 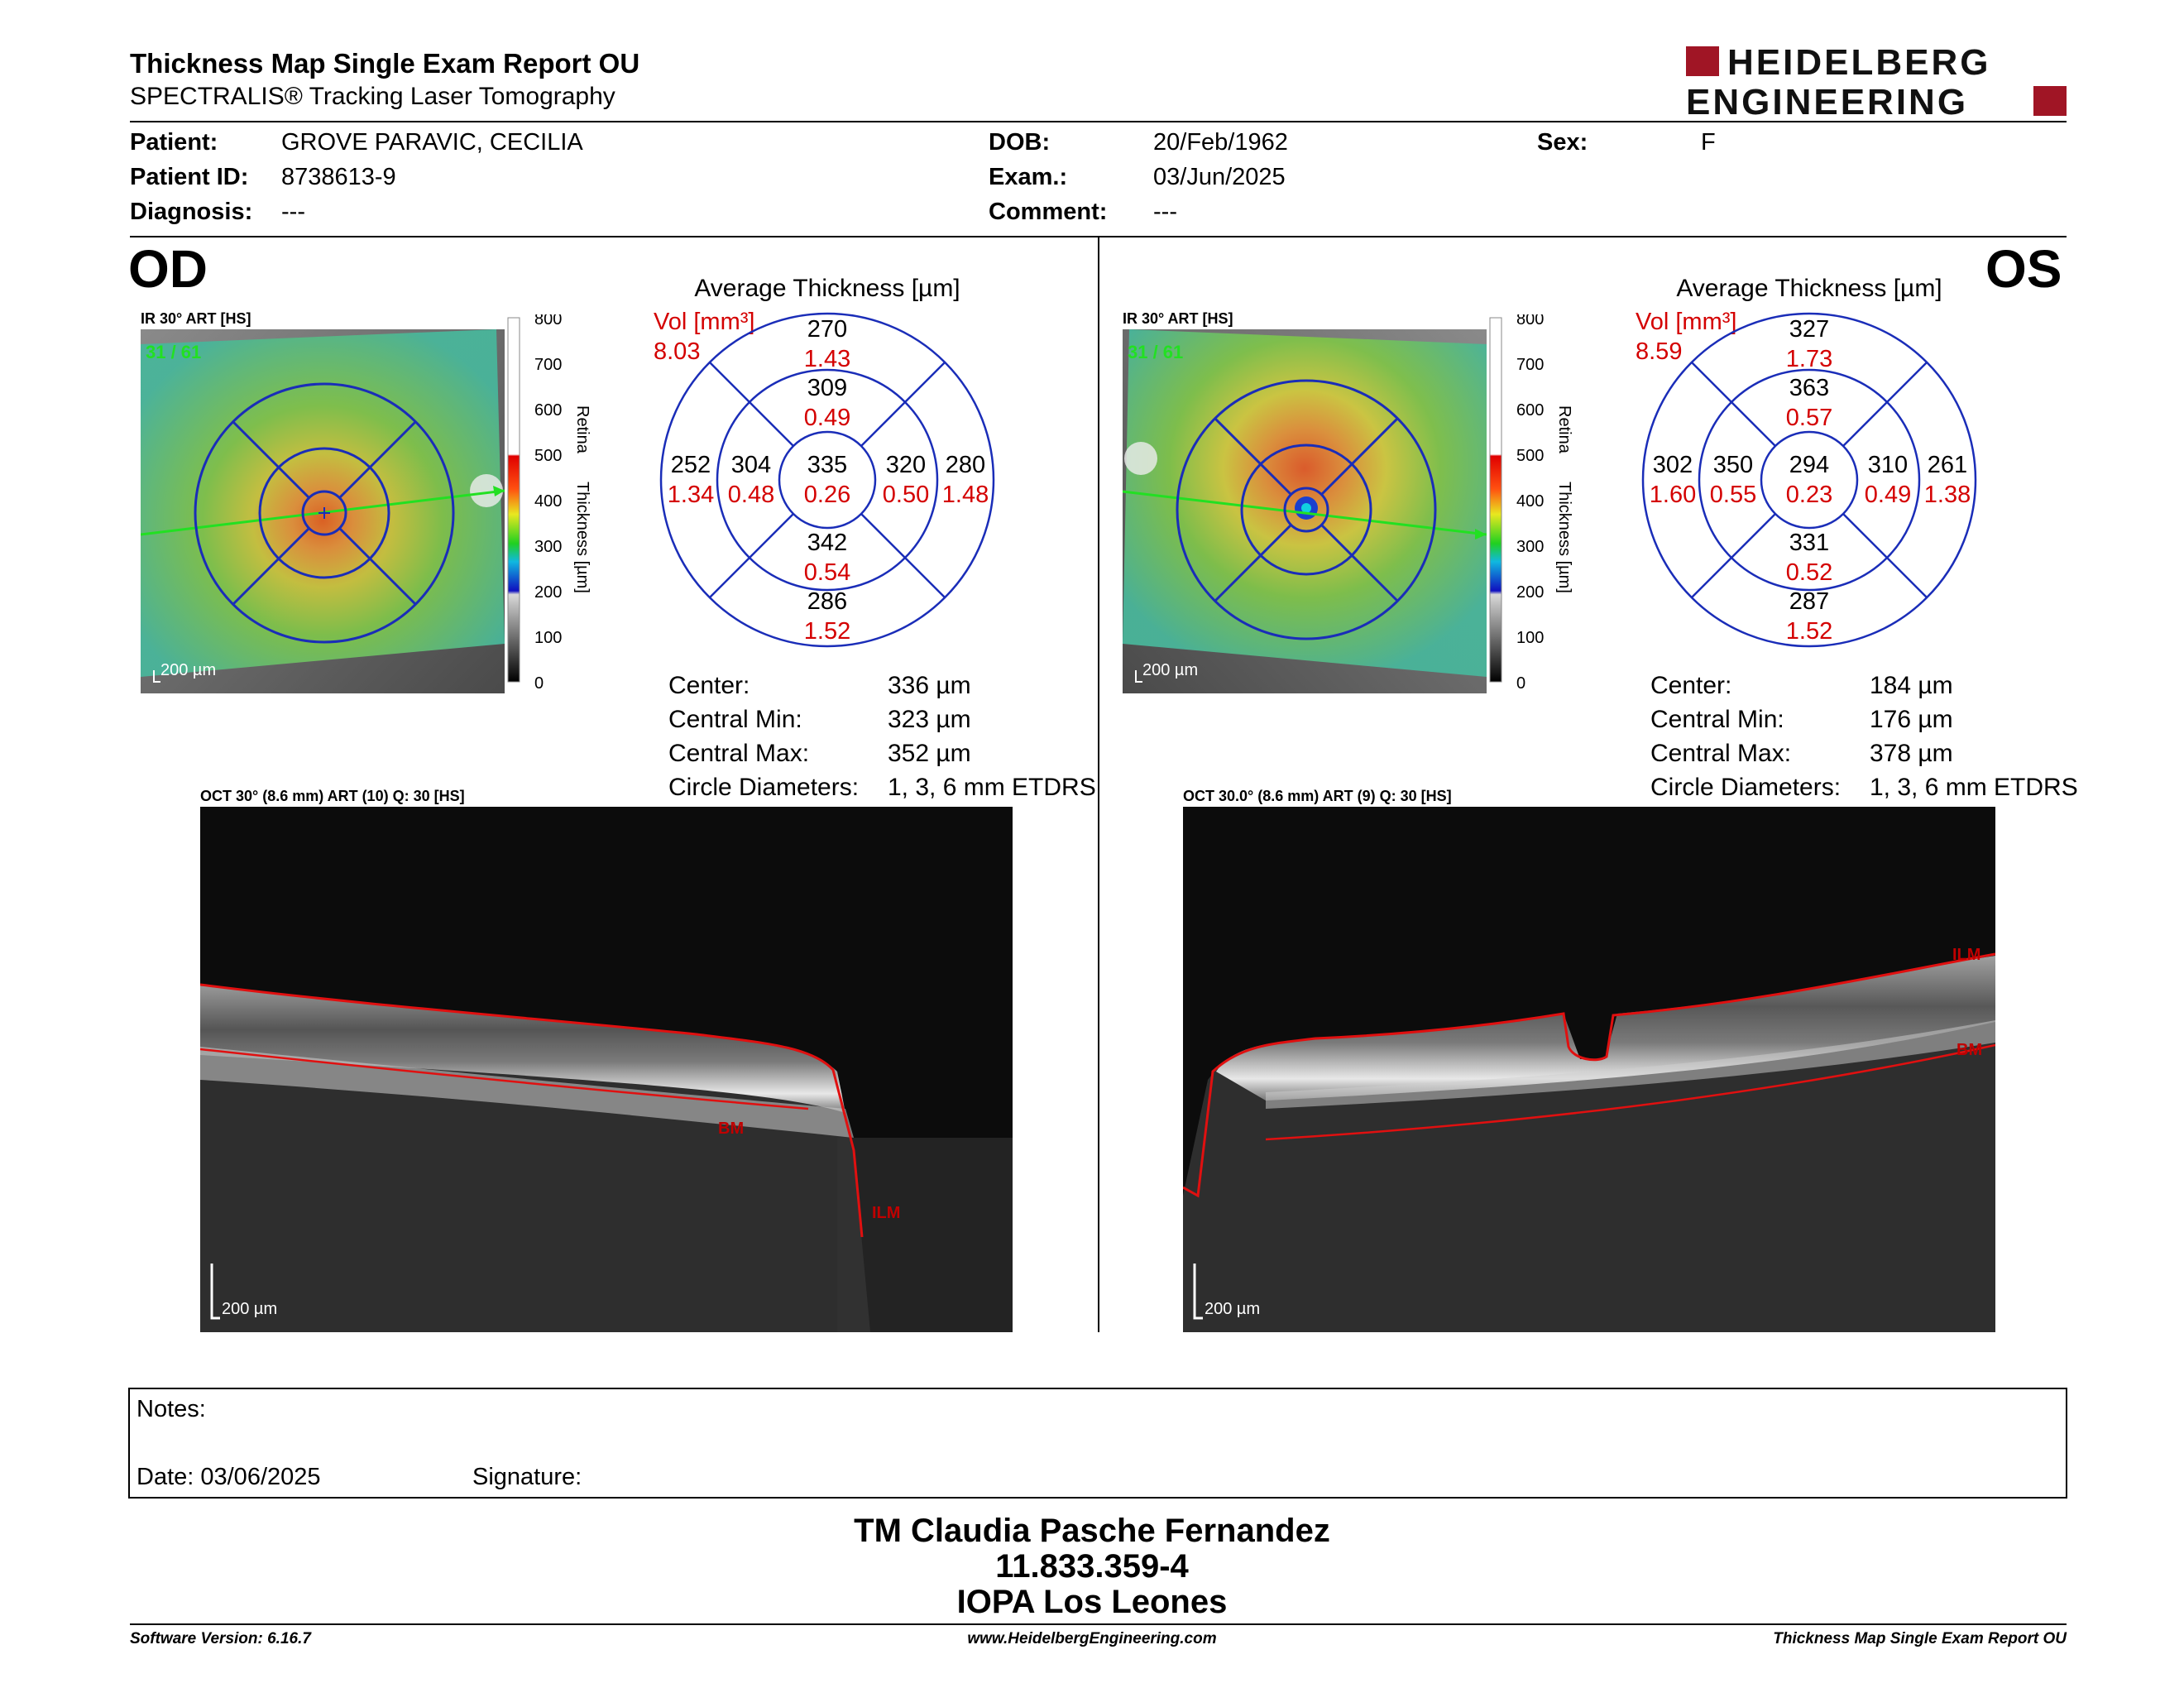 What do you see at coordinates (1165, 212) in the screenshot?
I see `comment-value: ---` at bounding box center [1165, 212].